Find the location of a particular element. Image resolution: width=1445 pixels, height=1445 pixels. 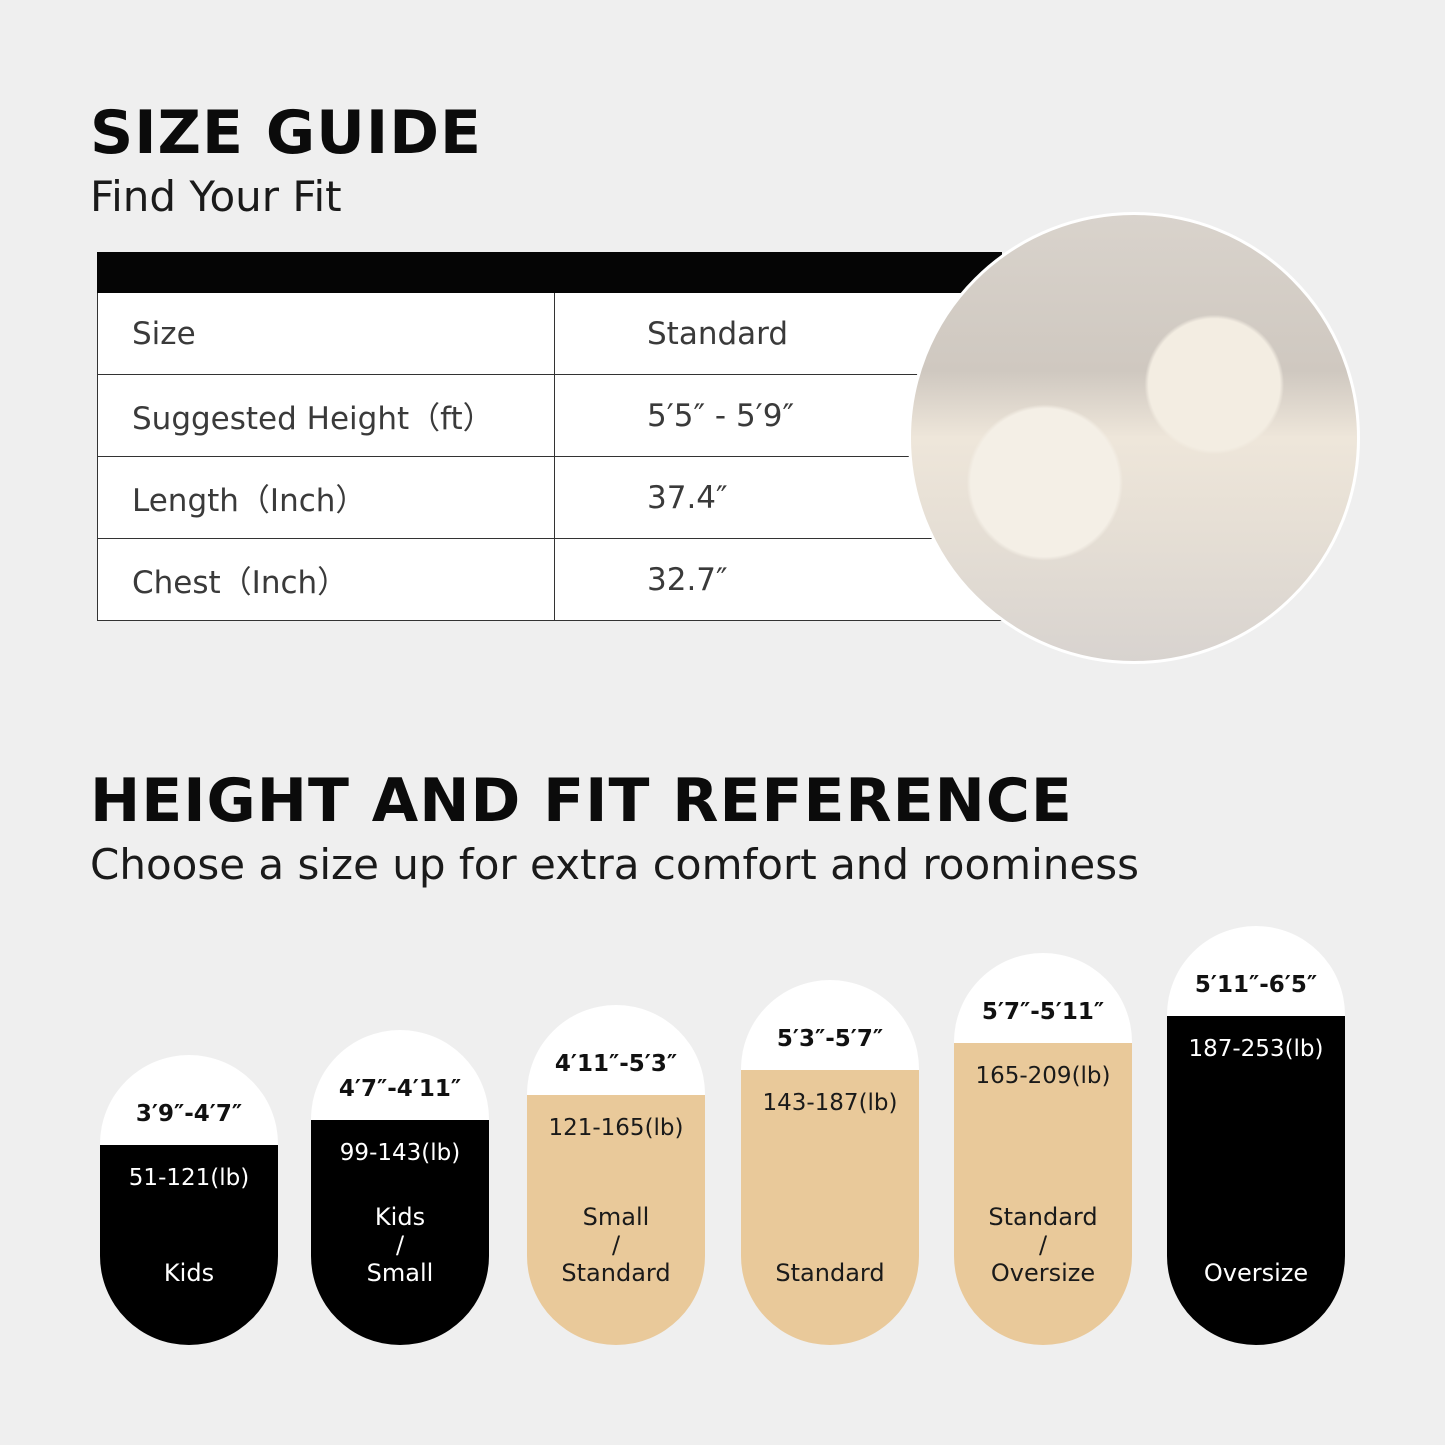

height-cap: 3′9″-4′7″ is located at coordinates (189, 1100).